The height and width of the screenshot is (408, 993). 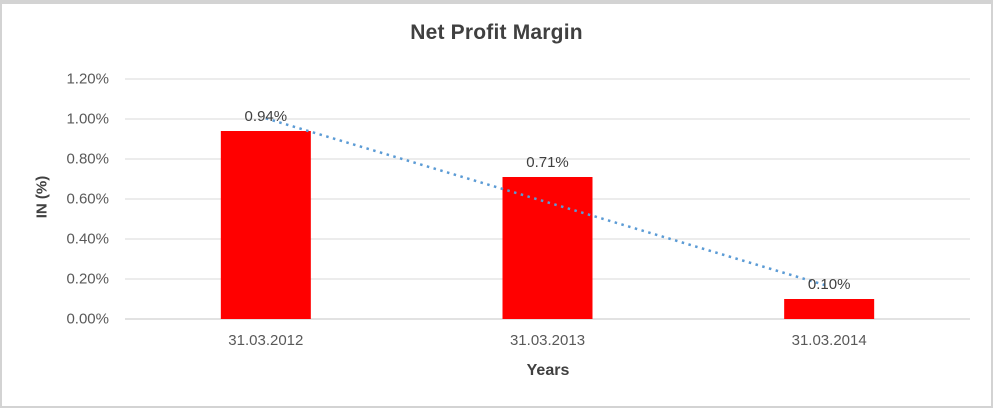 What do you see at coordinates (266, 116) in the screenshot?
I see `data-label: 0.94%` at bounding box center [266, 116].